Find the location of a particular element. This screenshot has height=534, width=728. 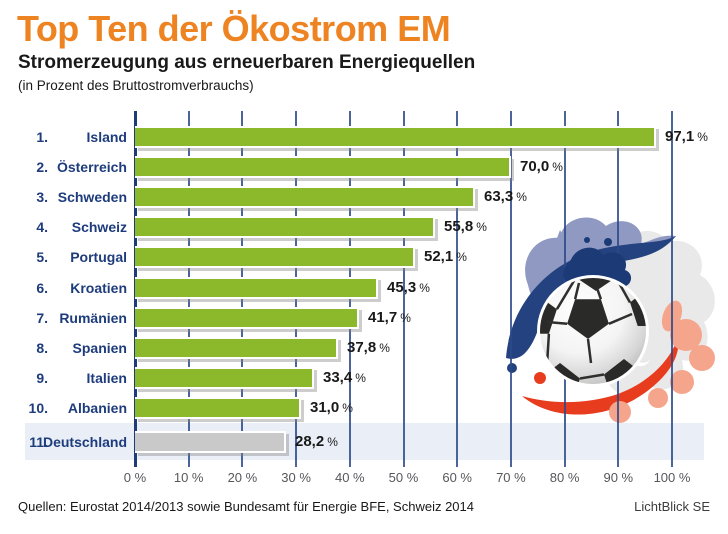

x-axis-tick-label: 30 % is located at coordinates (296, 477).